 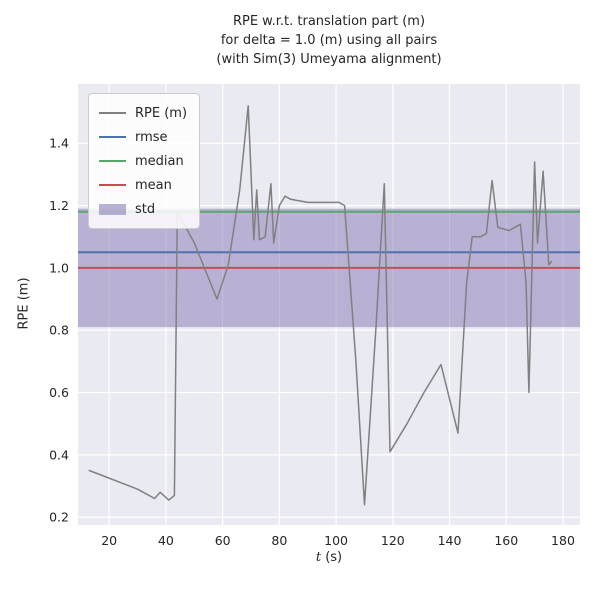 I want to click on legend-item-rpe: RPE (m), so click(x=143, y=113).